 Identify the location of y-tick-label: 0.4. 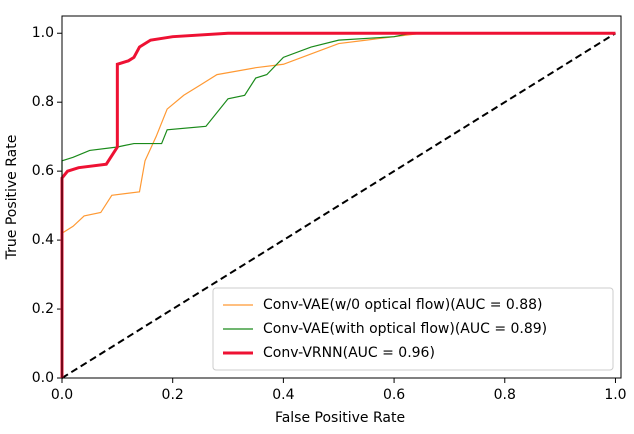
(43, 240).